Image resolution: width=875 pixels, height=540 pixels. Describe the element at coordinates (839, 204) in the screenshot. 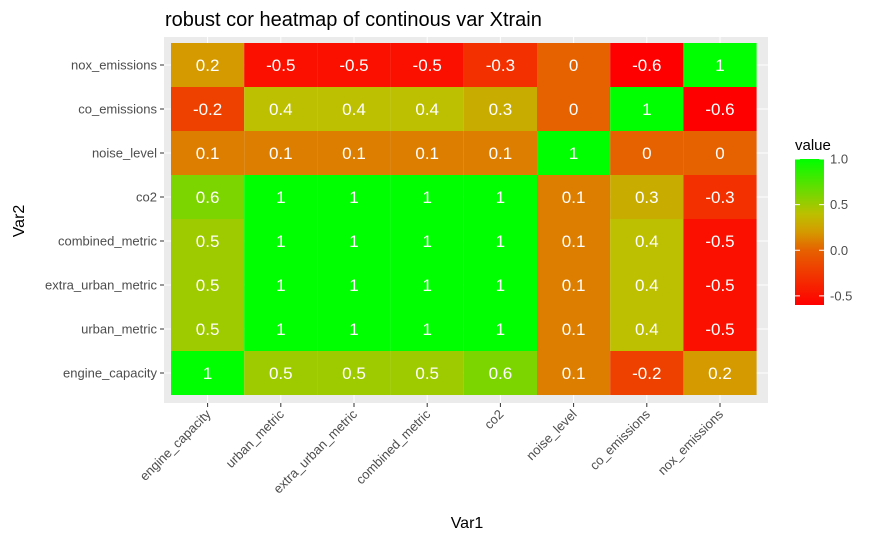

I see `legend-tick-label: 0.5` at that location.